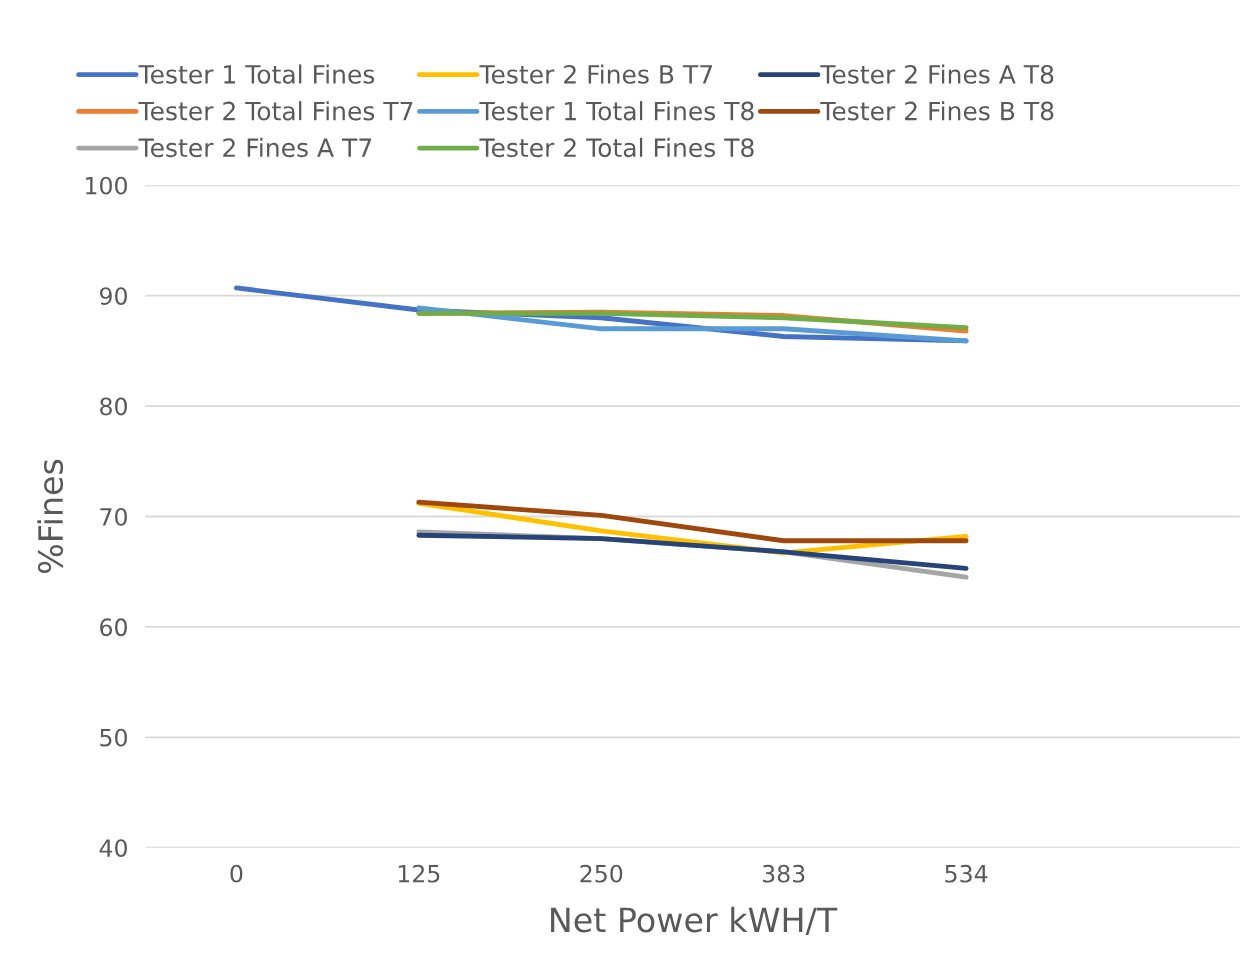  What do you see at coordinates (937, 111) in the screenshot?
I see `legend-label: Tester 2 Fines B T8` at bounding box center [937, 111].